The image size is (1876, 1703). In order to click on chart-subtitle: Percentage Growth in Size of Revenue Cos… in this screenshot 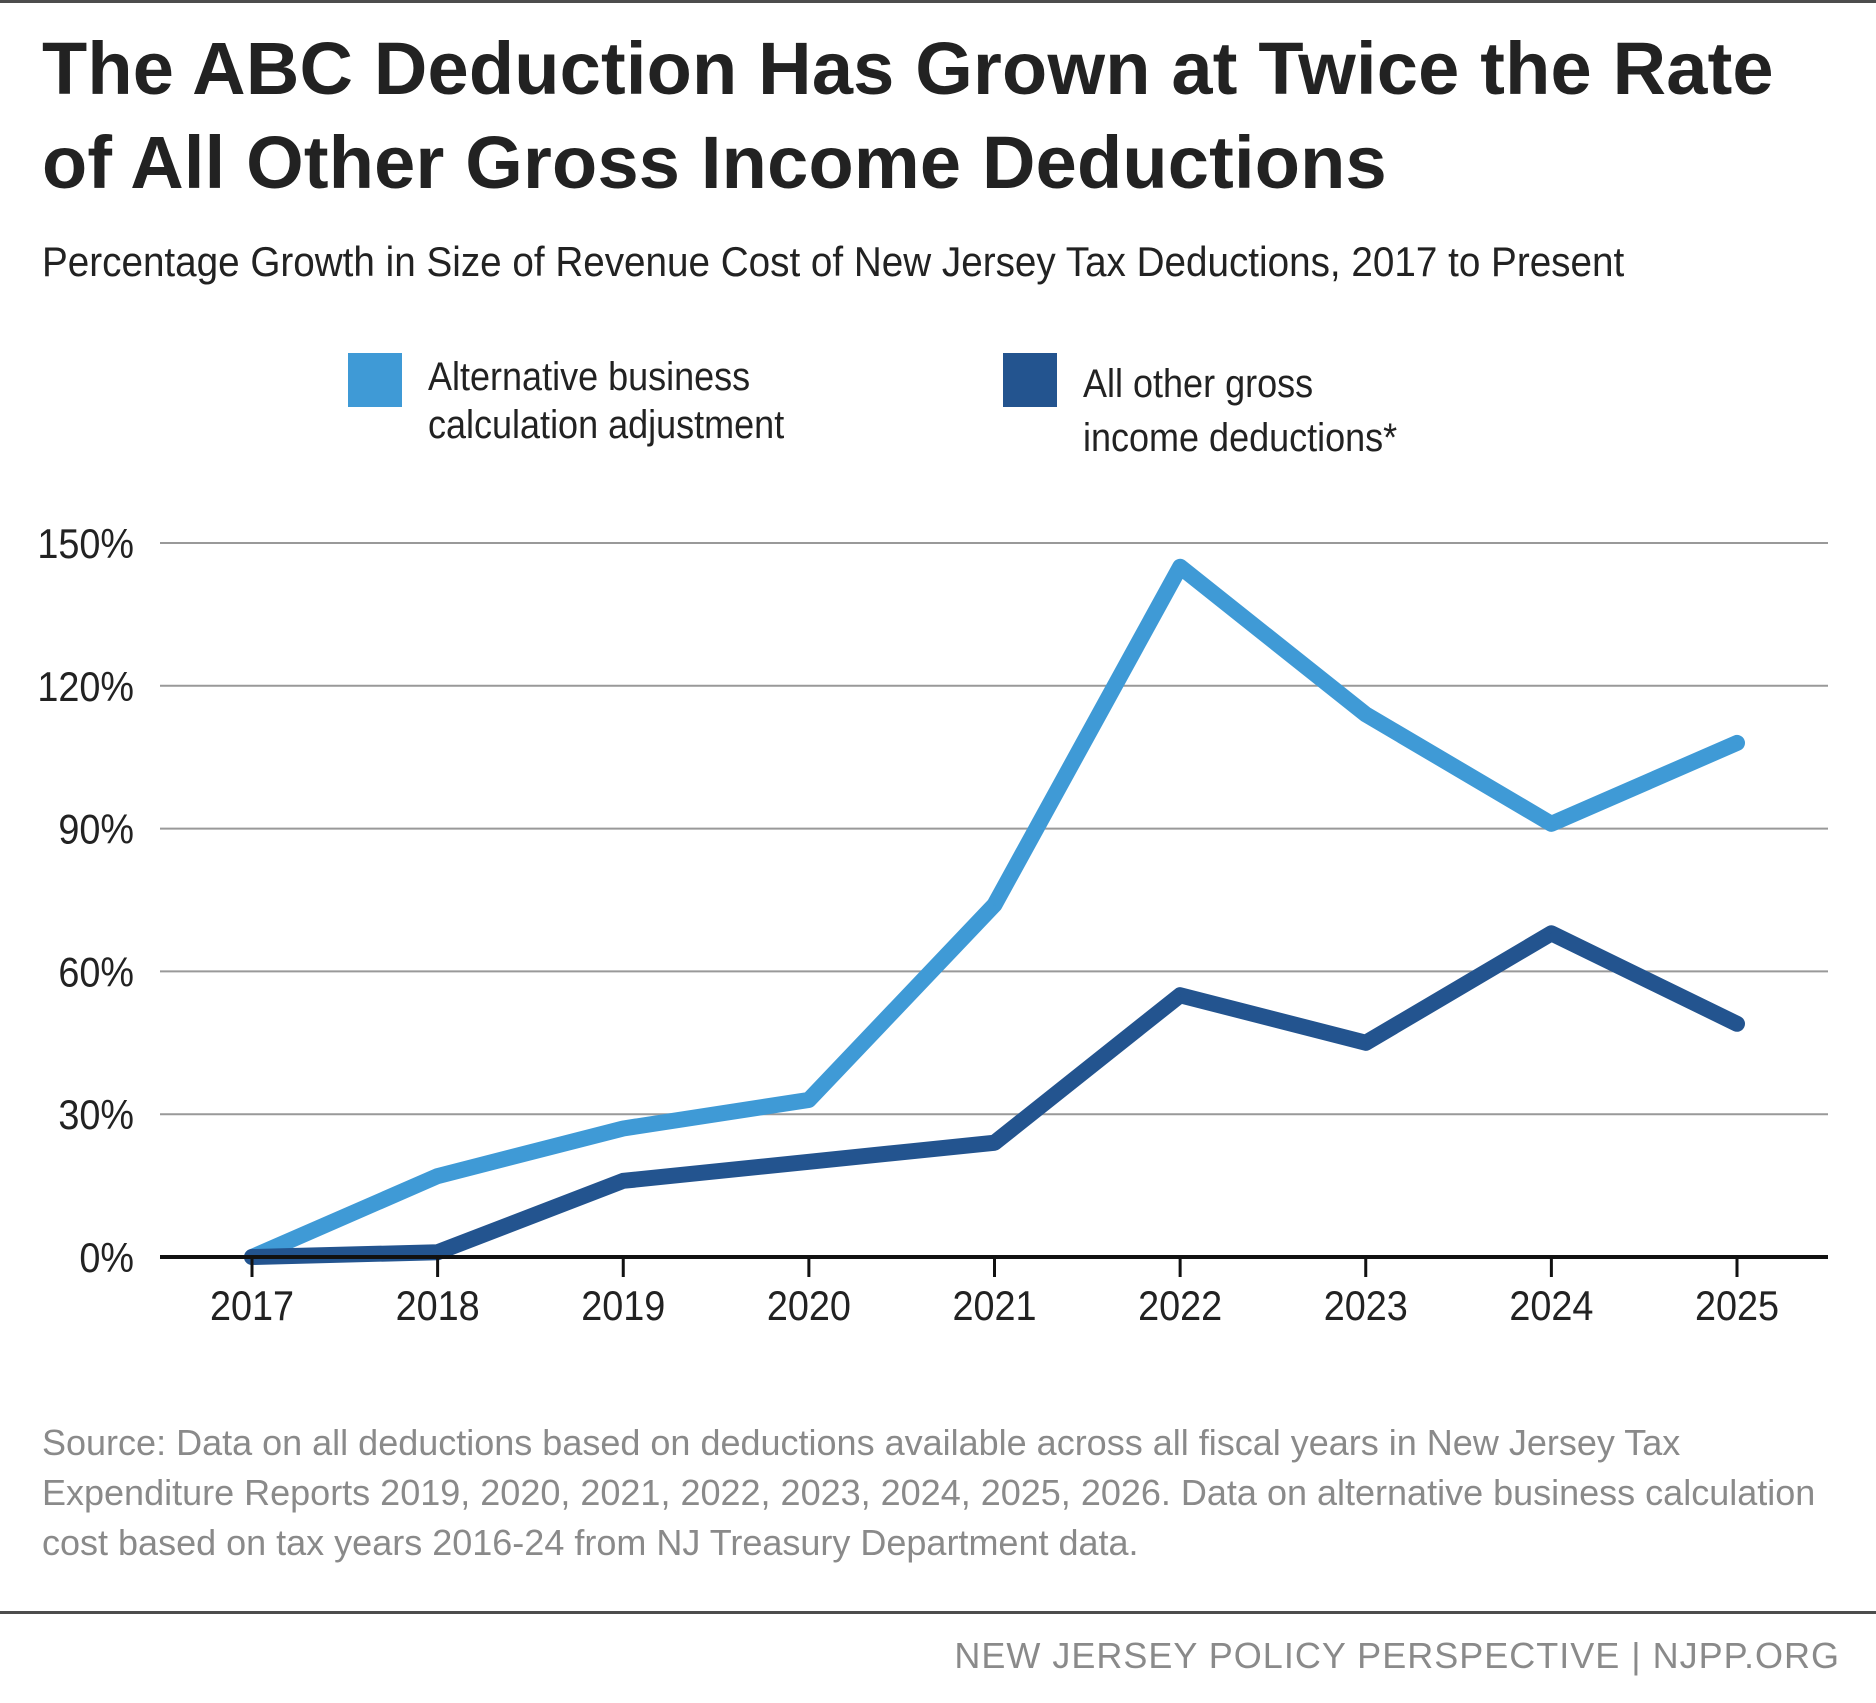, I will do `click(833, 261)`.